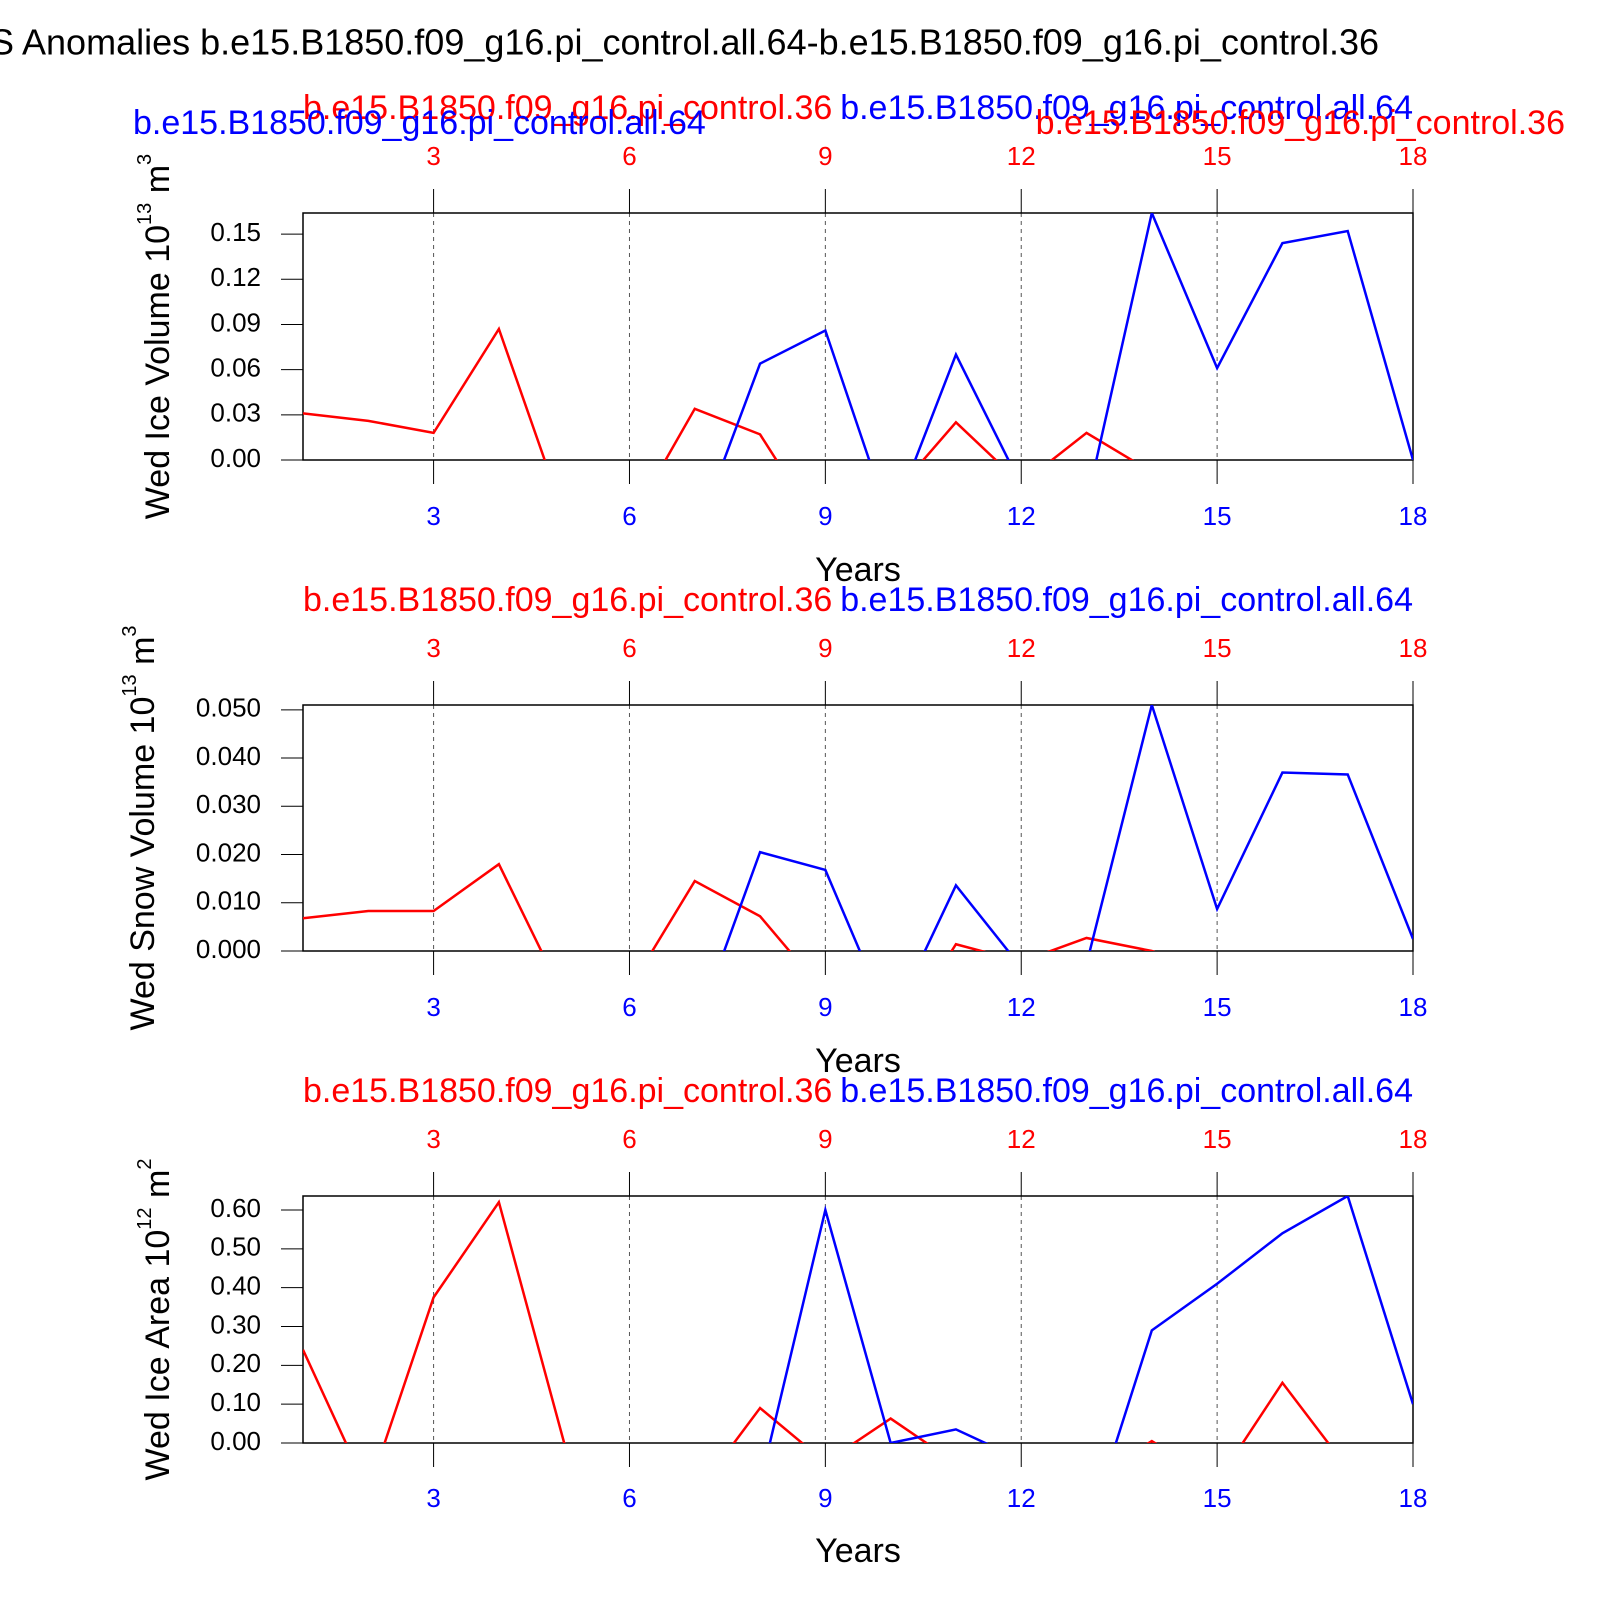 This screenshot has width=1600, height=1600. I want to click on y-tick-label: 0.40, so click(235, 1286).